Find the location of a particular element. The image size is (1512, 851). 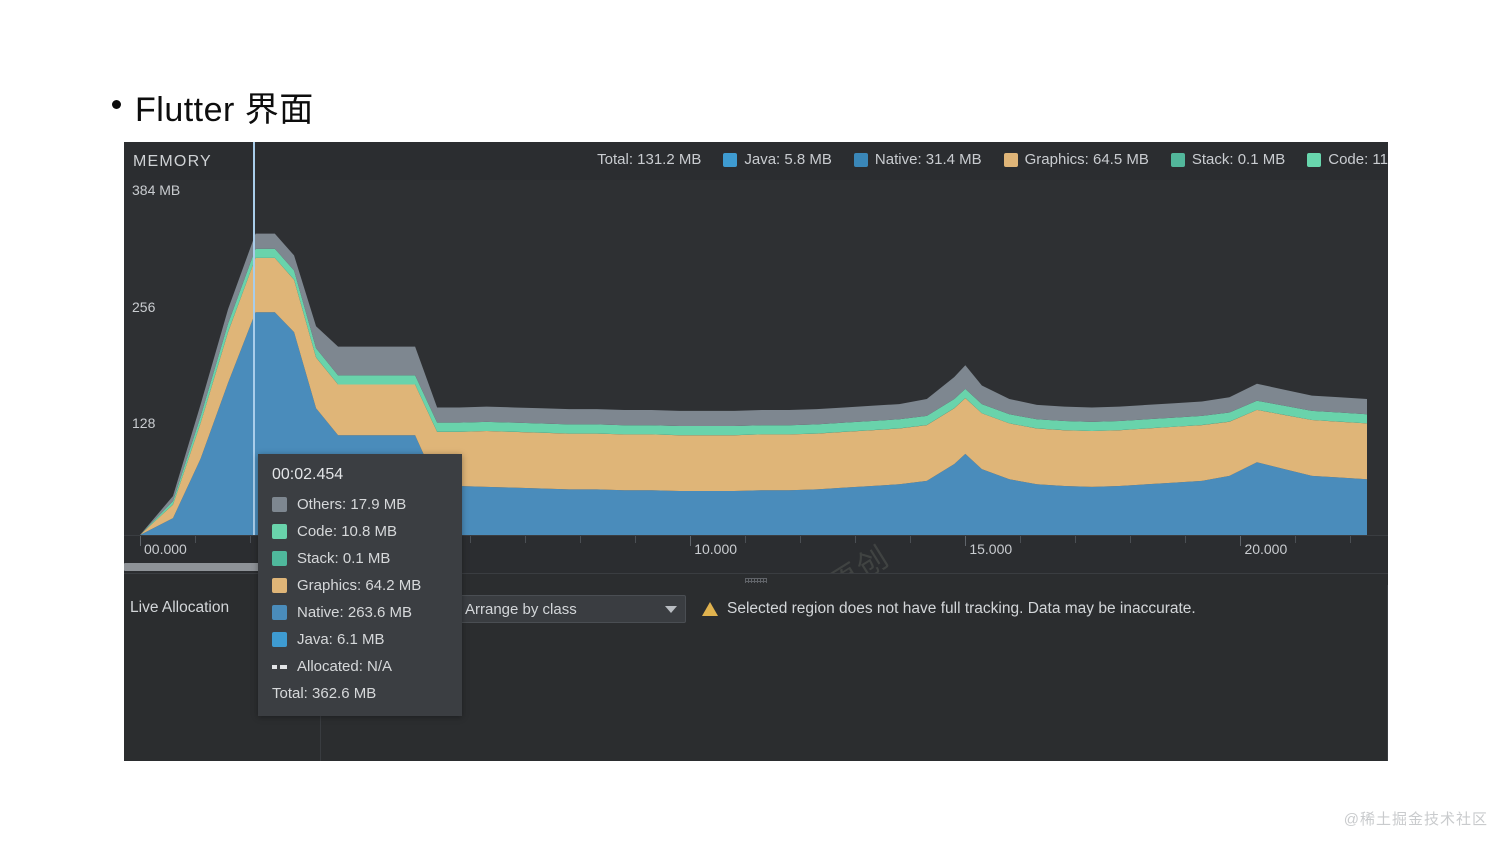

tooltip-swatch-code is located at coordinates (279, 531).